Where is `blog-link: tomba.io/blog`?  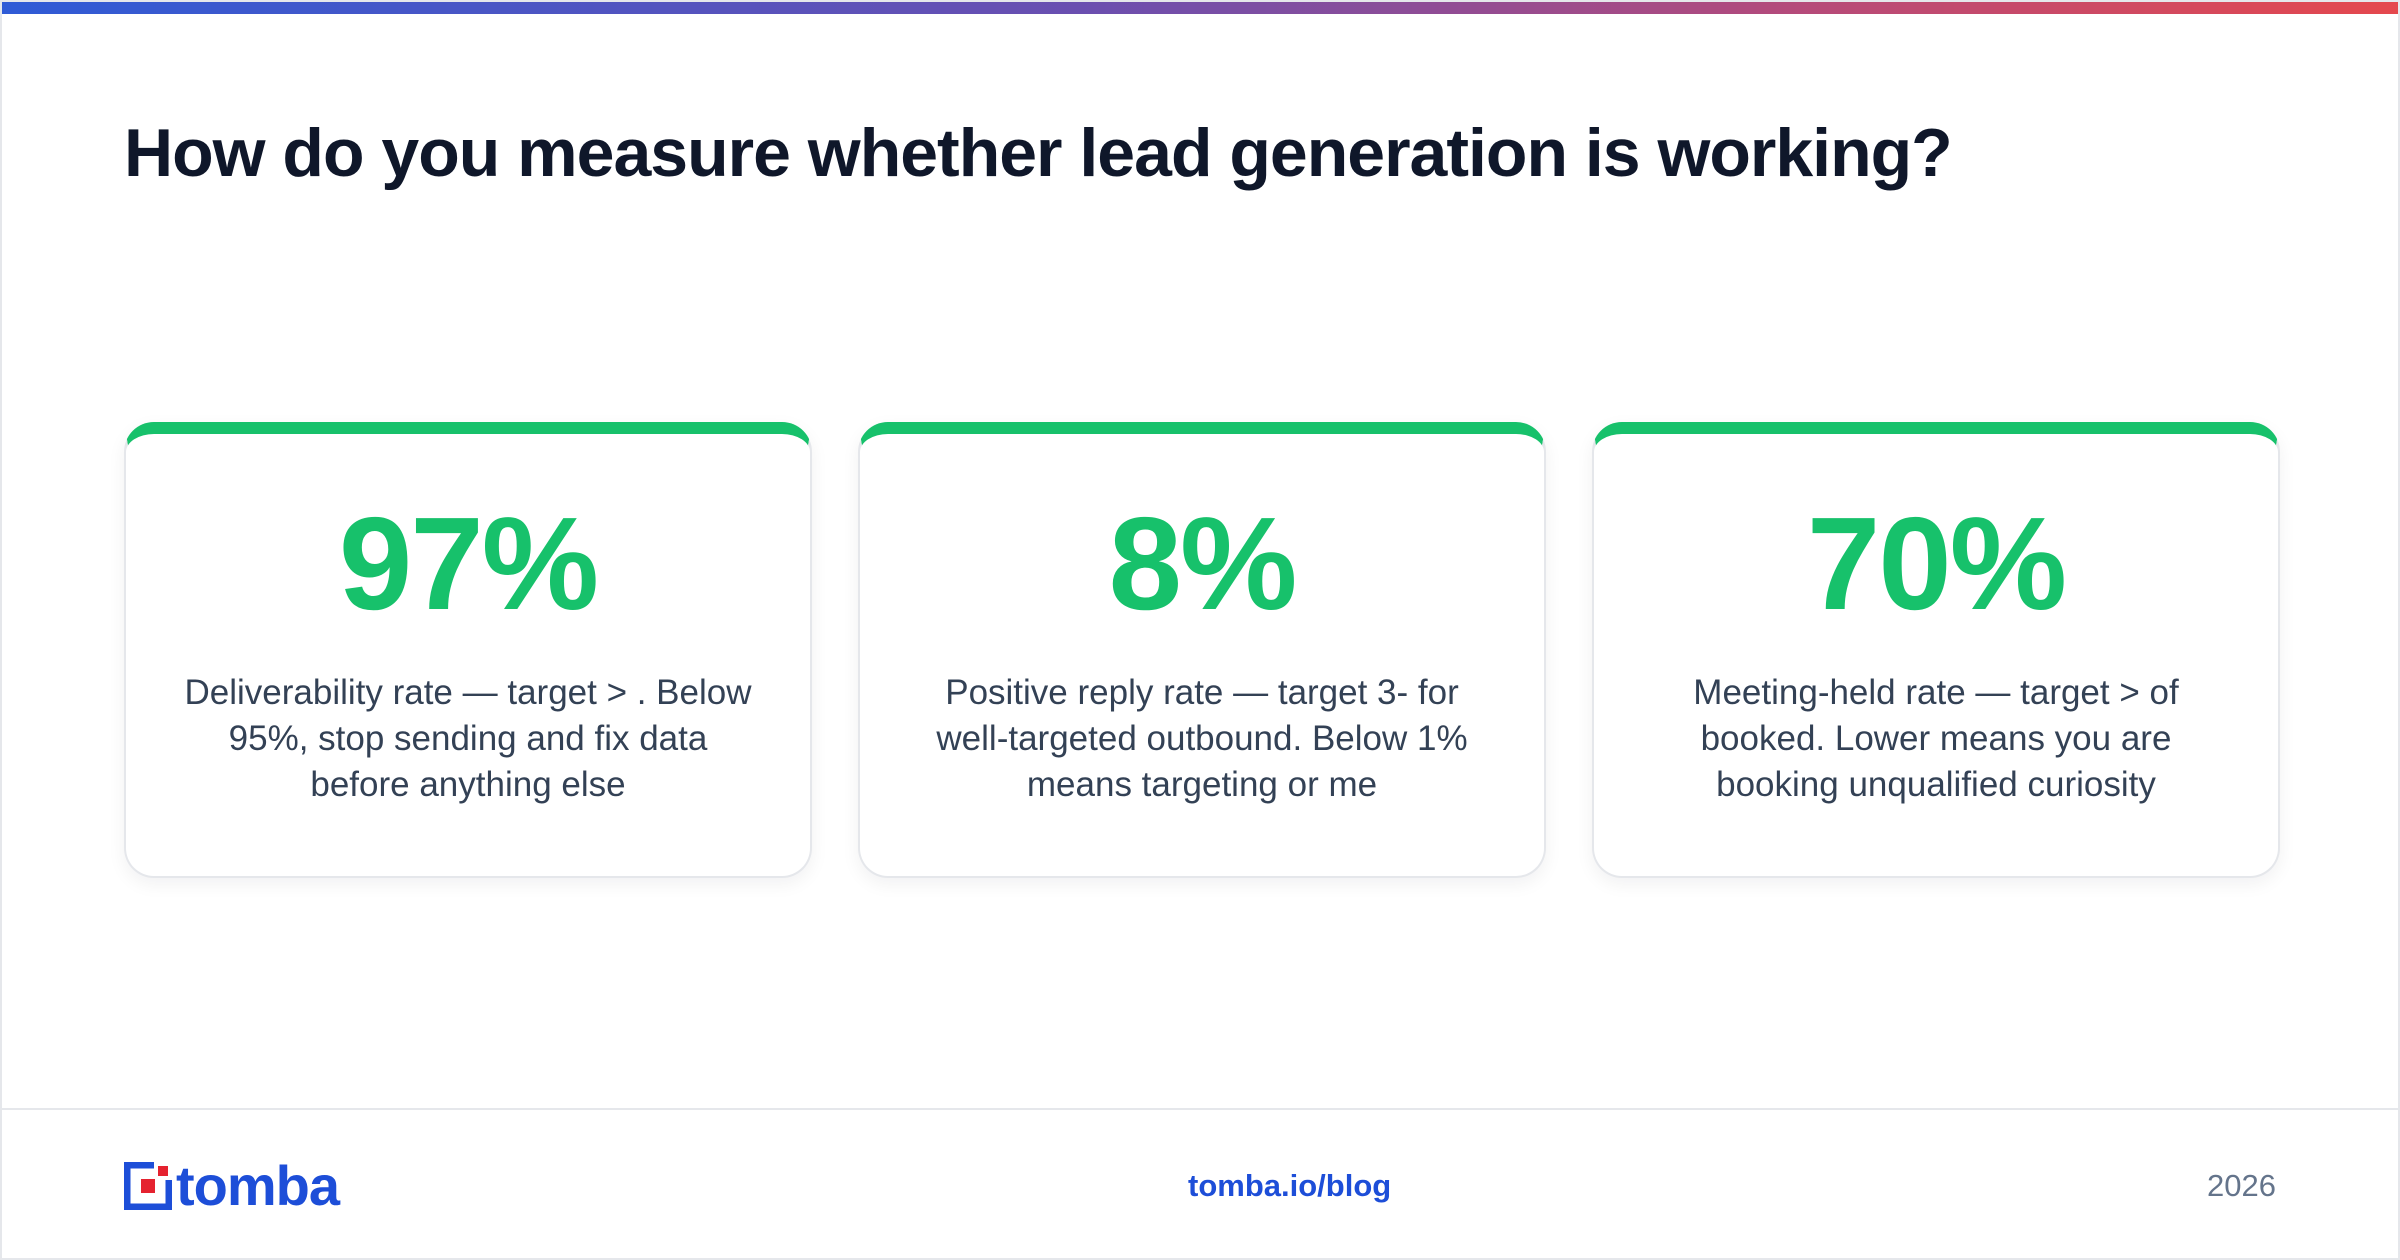 blog-link: tomba.io/blog is located at coordinates (1290, 1185).